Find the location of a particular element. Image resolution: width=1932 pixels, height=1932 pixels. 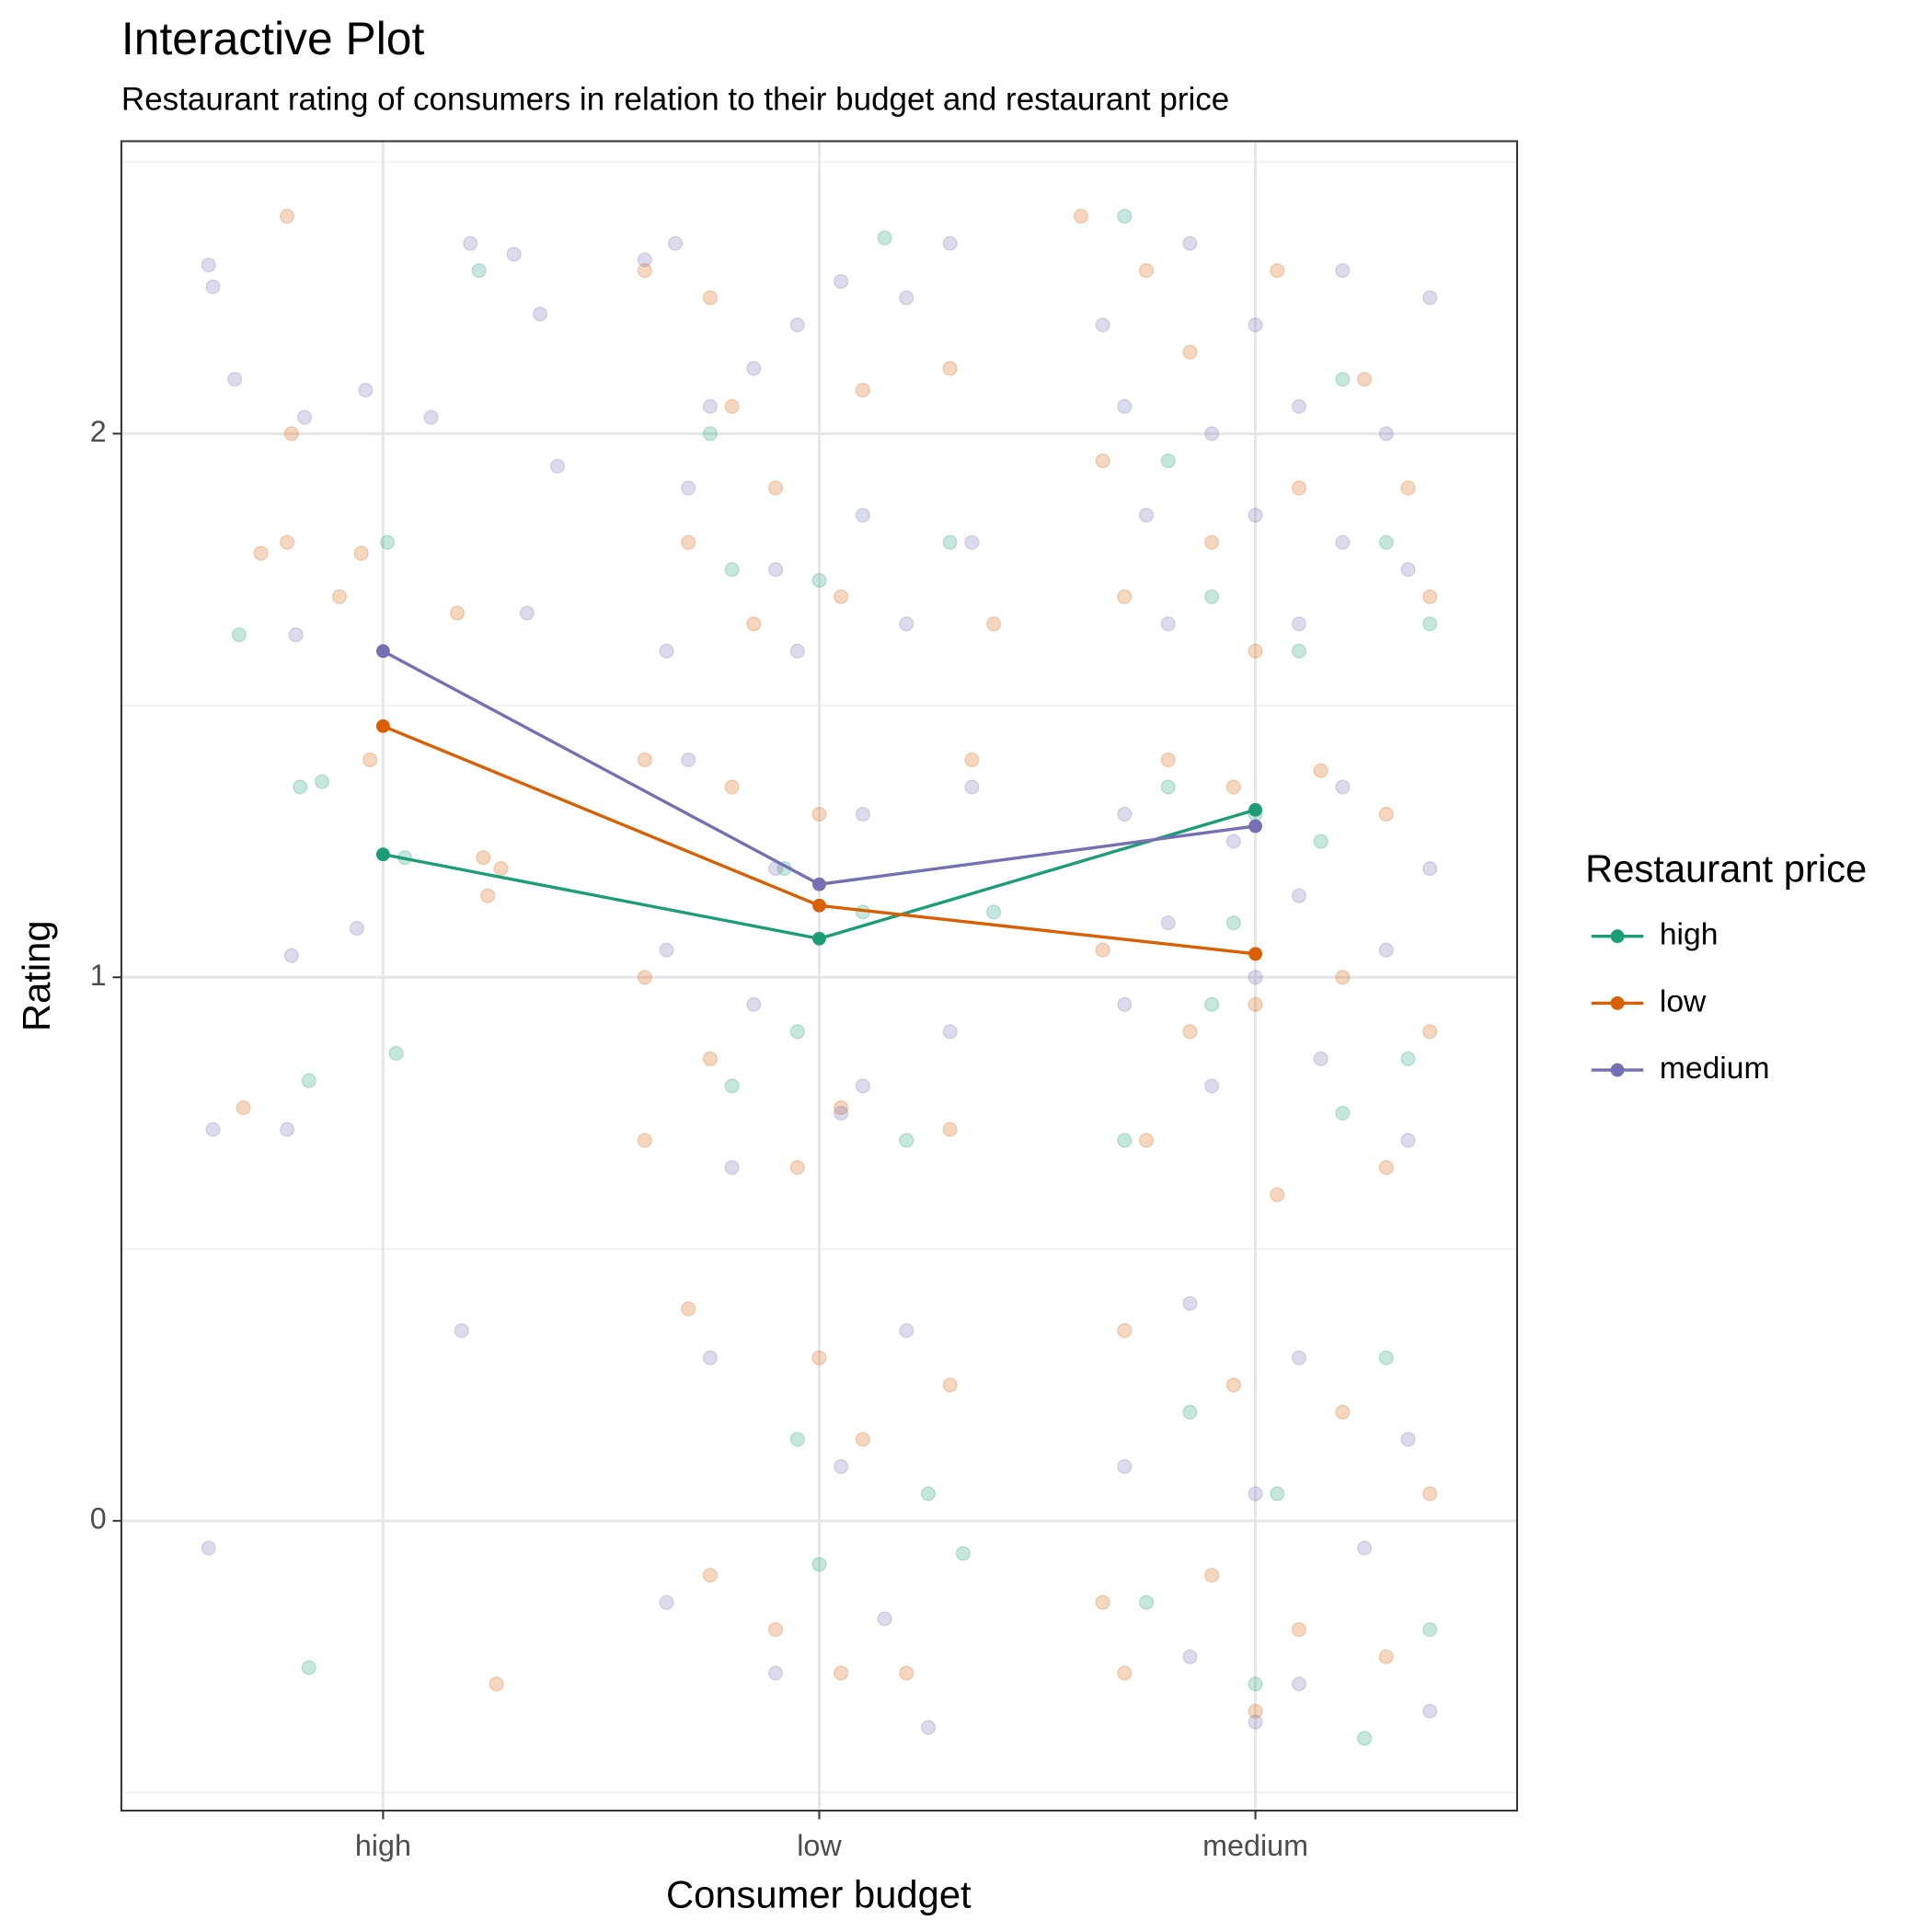

x-tick-label: medium is located at coordinates (1255, 1845).